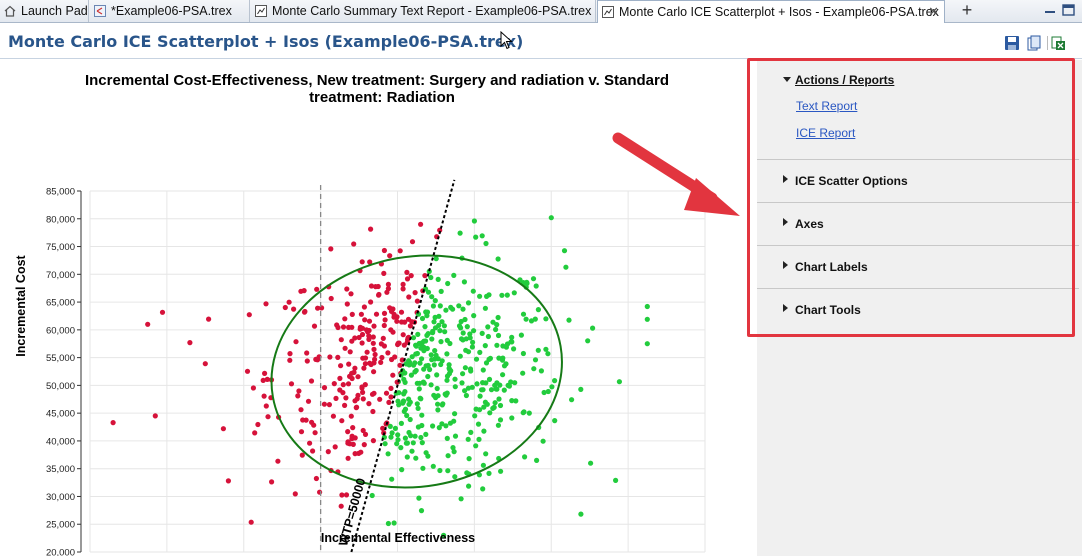 The image size is (1082, 556). I want to click on maximize-icon, so click(1068, 10).